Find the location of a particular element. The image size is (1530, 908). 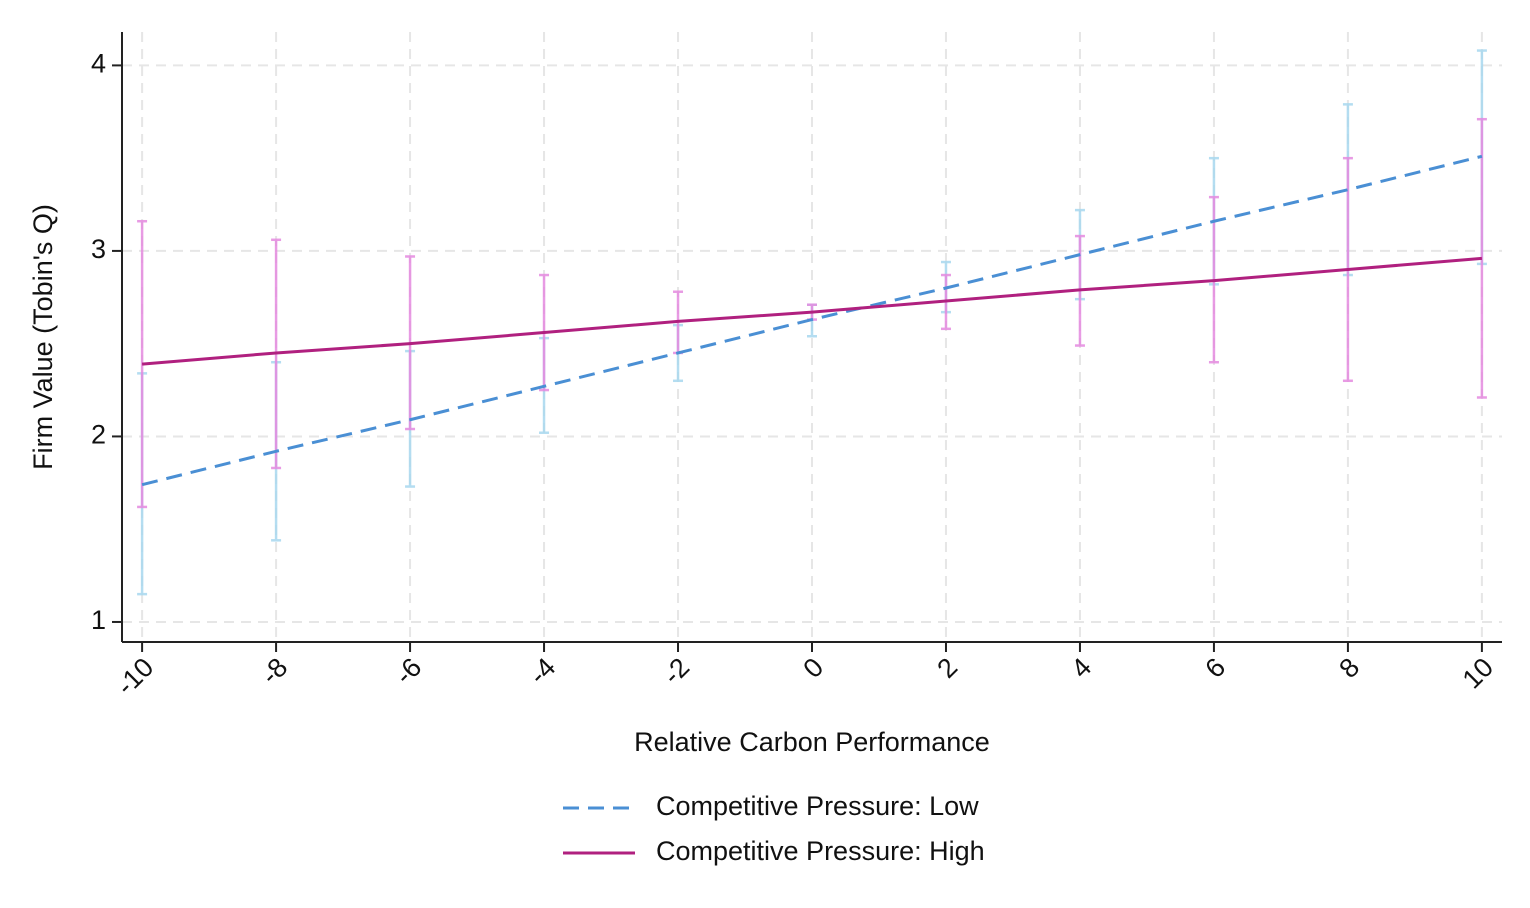

y-axis-title: Firm Value (Tobin's Q) is located at coordinates (43, 337).